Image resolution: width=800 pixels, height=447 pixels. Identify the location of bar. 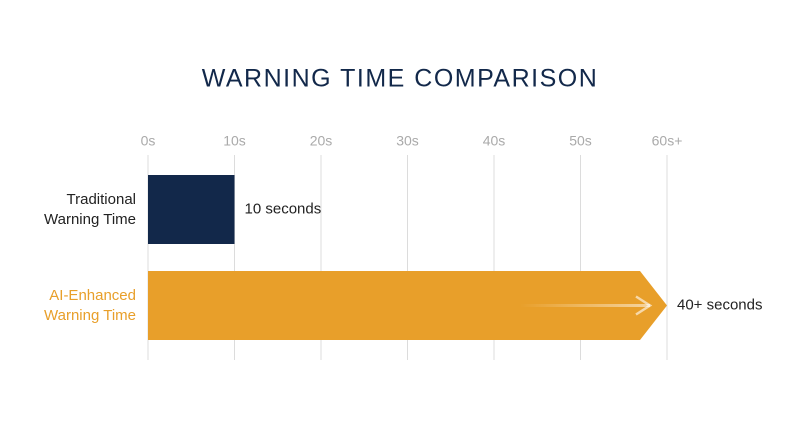
(191, 209).